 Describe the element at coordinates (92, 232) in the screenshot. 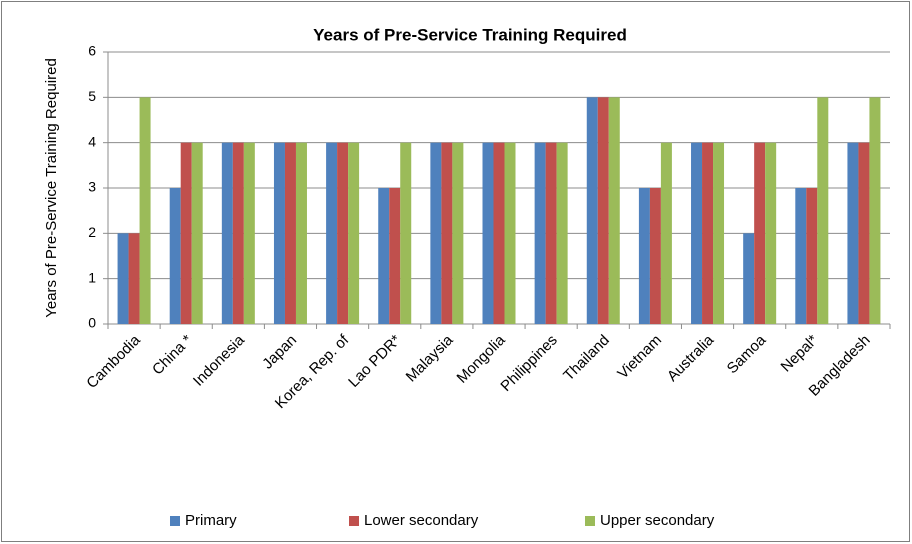

I see `y-tick-label: 2` at that location.